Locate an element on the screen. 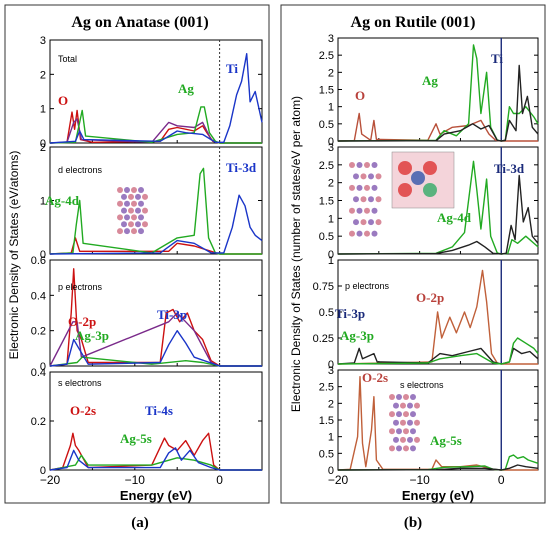 The height and width of the screenshot is (543, 550). x-axis-label: Energy (eV) is located at coordinates (156, 495).